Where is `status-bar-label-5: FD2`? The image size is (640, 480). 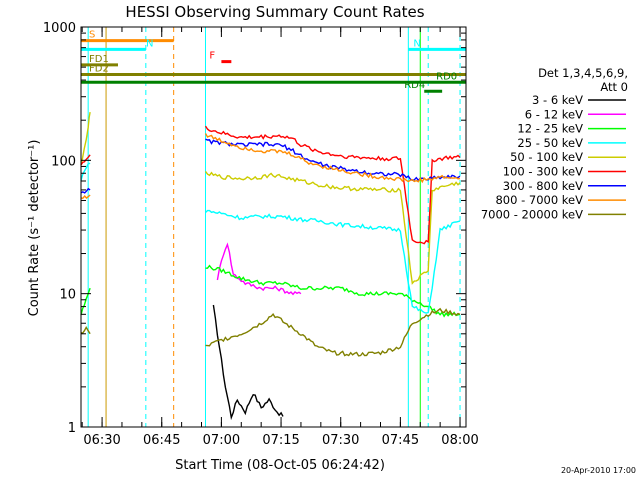 status-bar-label-5: FD2 is located at coordinates (99, 69).